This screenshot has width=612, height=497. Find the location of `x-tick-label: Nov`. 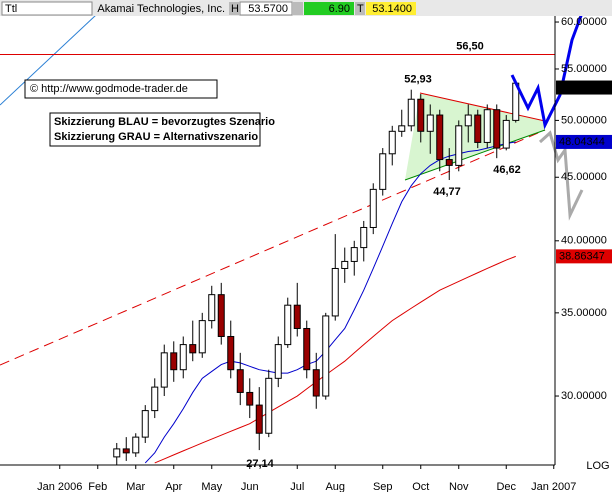

x-tick-label: Nov is located at coordinates (459, 486).